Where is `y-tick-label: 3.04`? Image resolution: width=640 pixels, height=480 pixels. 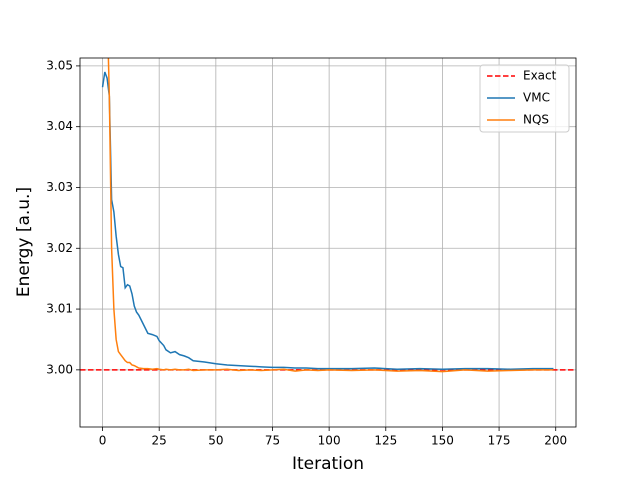
y-tick-label: 3.04 is located at coordinates (59, 126).